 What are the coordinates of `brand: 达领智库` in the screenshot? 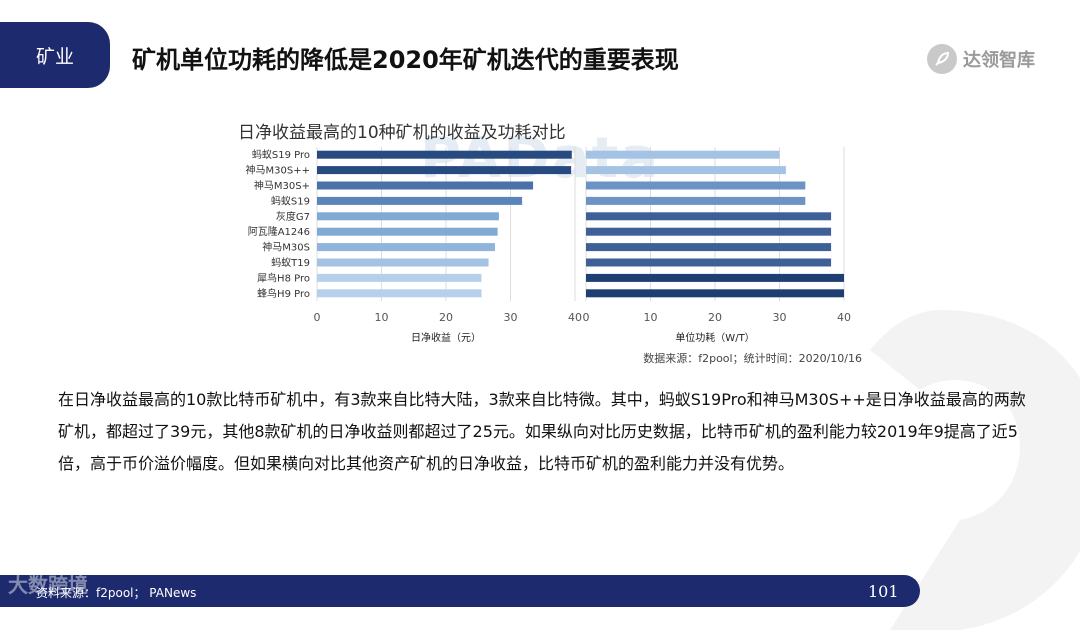 It's located at (981, 59).